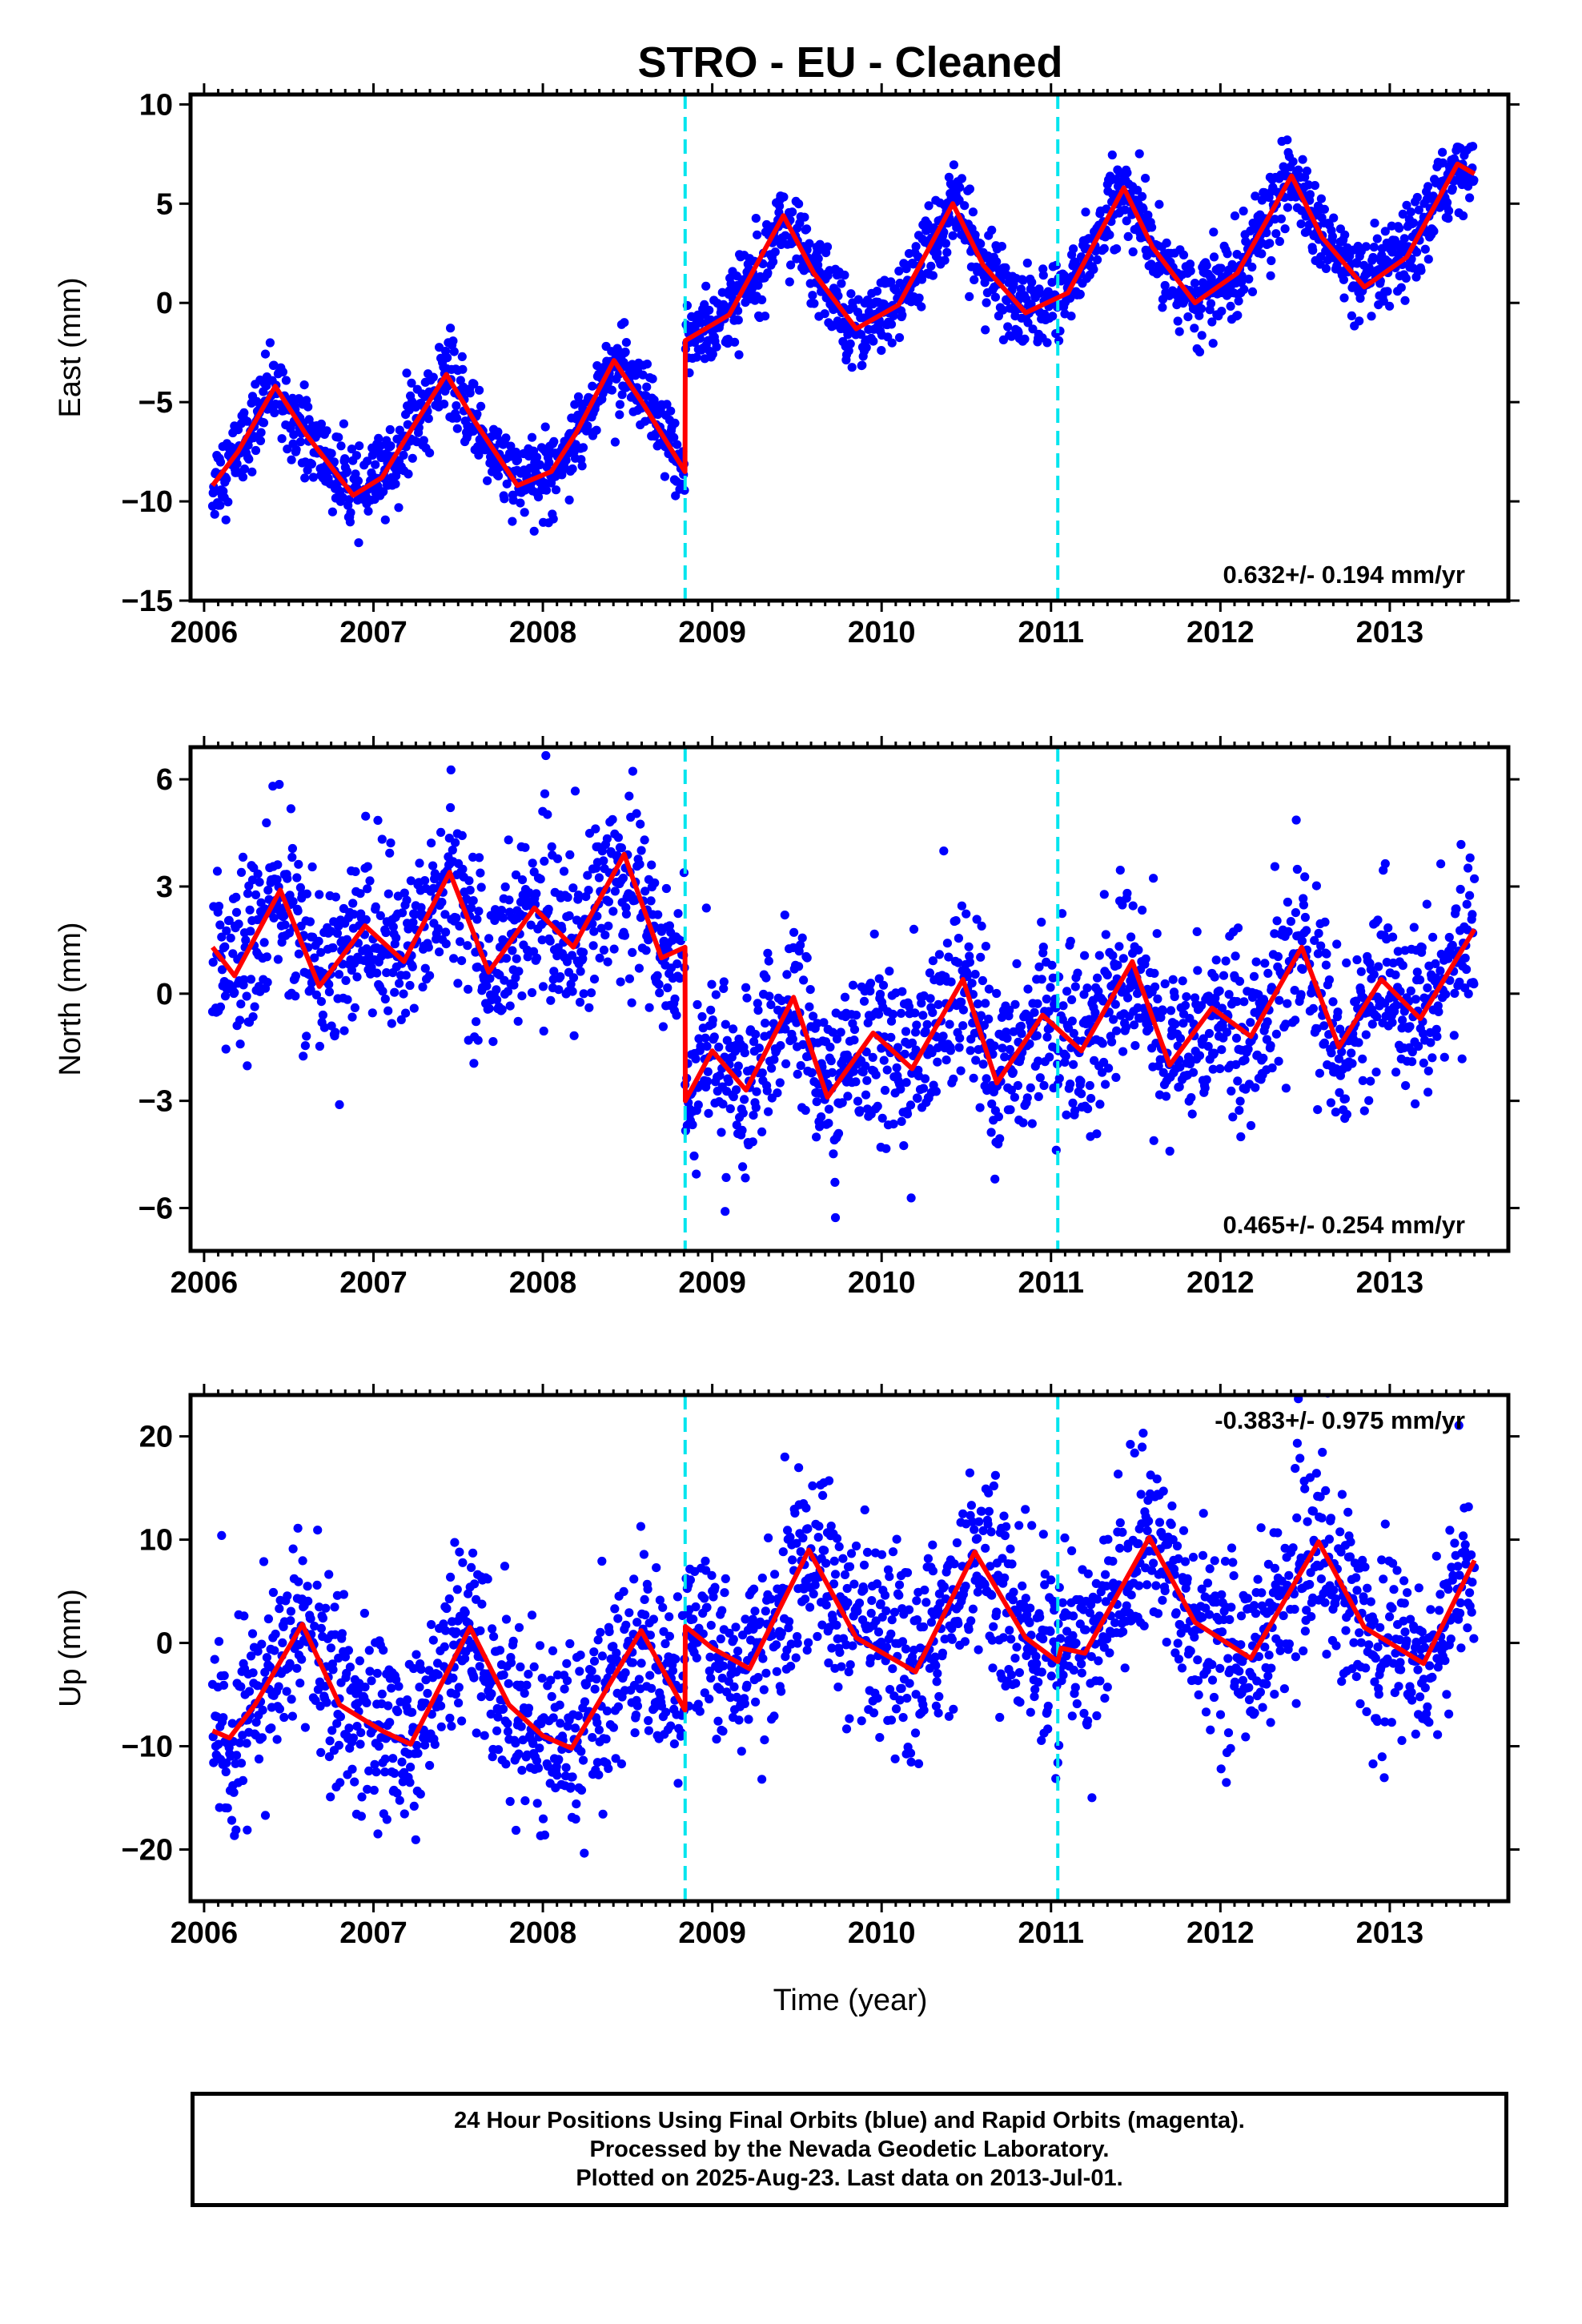 This screenshot has height=2324, width=1582. I want to click on x-tick-label: 2011, so click(1051, 1283).